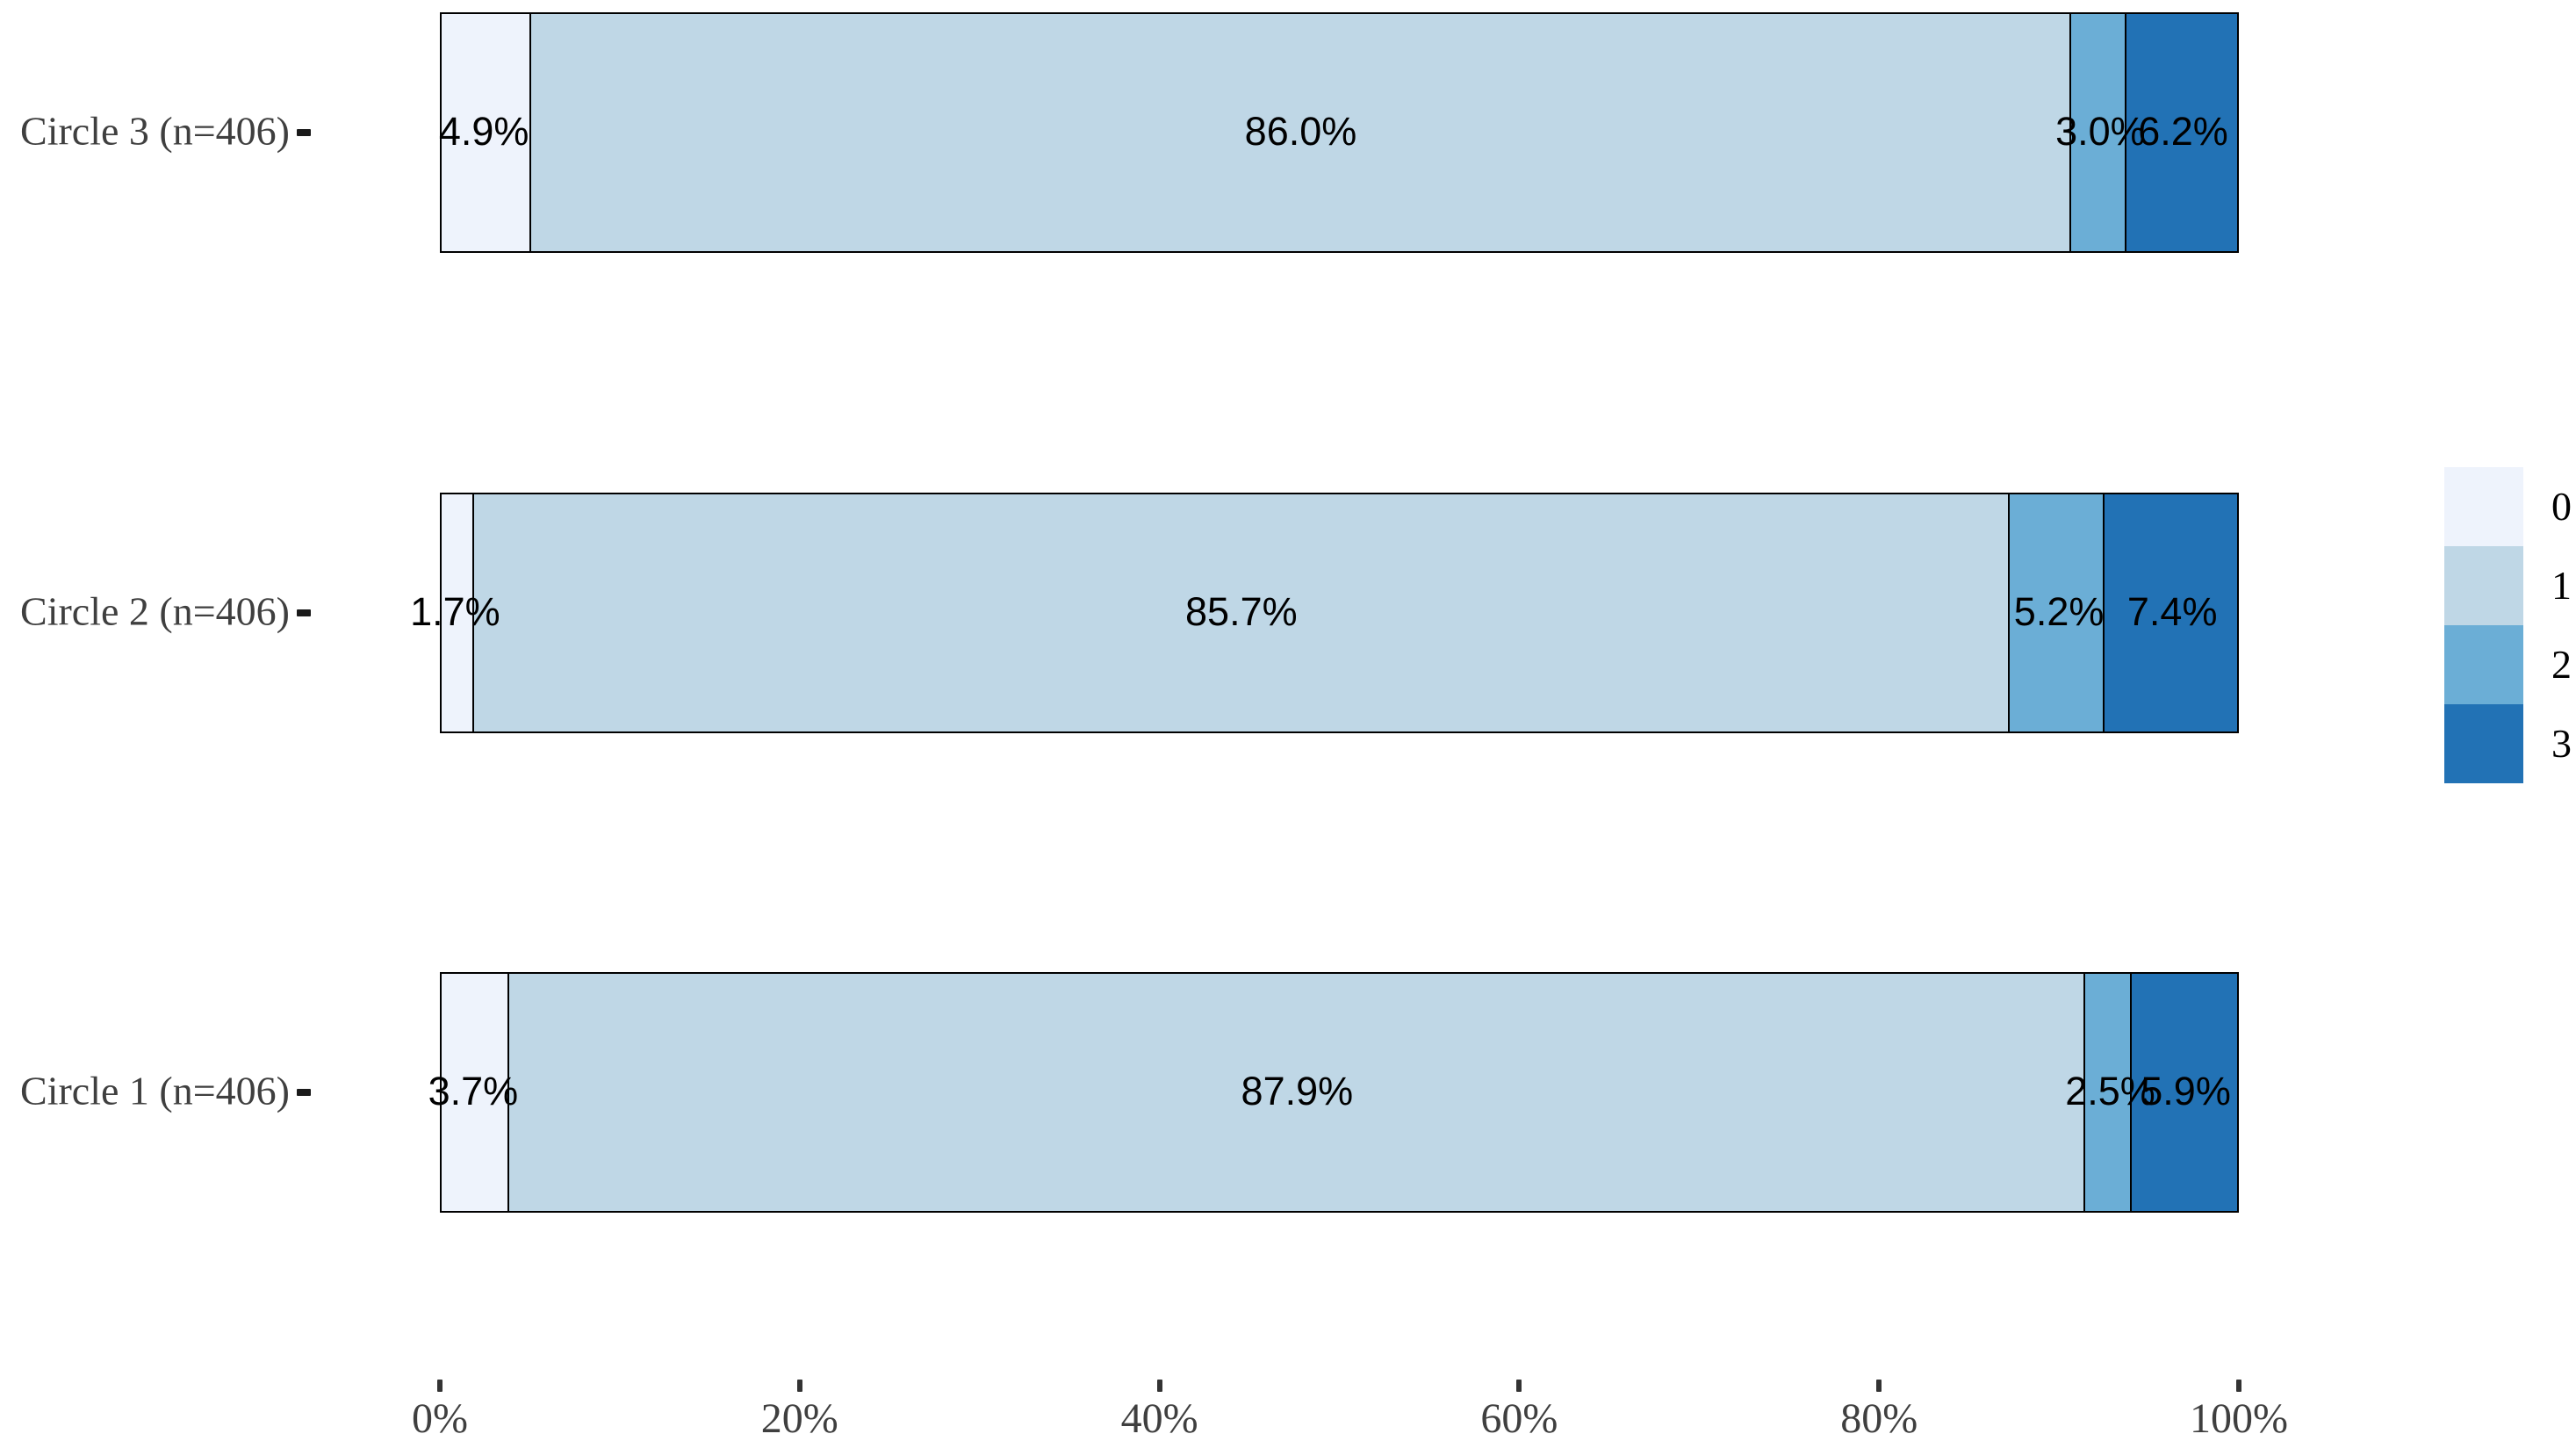 The width and height of the screenshot is (2576, 1441). I want to click on bar-segment-label: 2.5%, so click(2110, 1090).